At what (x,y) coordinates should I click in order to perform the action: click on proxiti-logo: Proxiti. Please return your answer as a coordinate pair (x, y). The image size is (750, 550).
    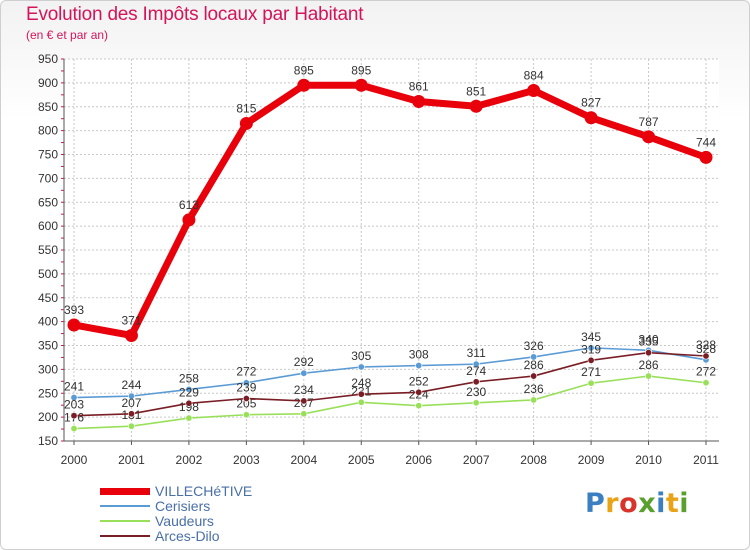
    Looking at the image, I should click on (637, 503).